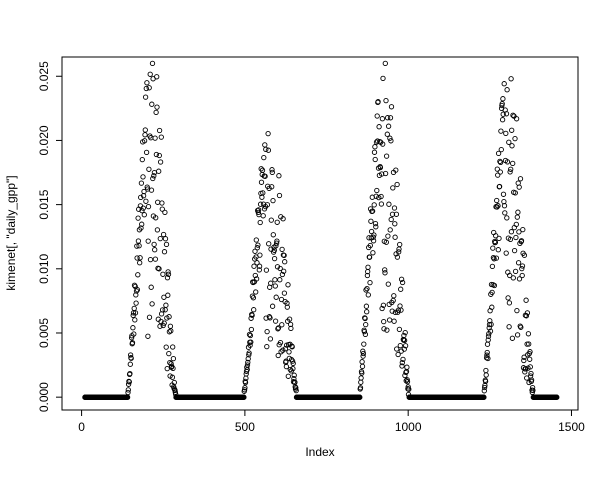 The height and width of the screenshot is (485, 600). Describe the element at coordinates (408, 427) in the screenshot. I see `x-tick-label: 1000` at that location.